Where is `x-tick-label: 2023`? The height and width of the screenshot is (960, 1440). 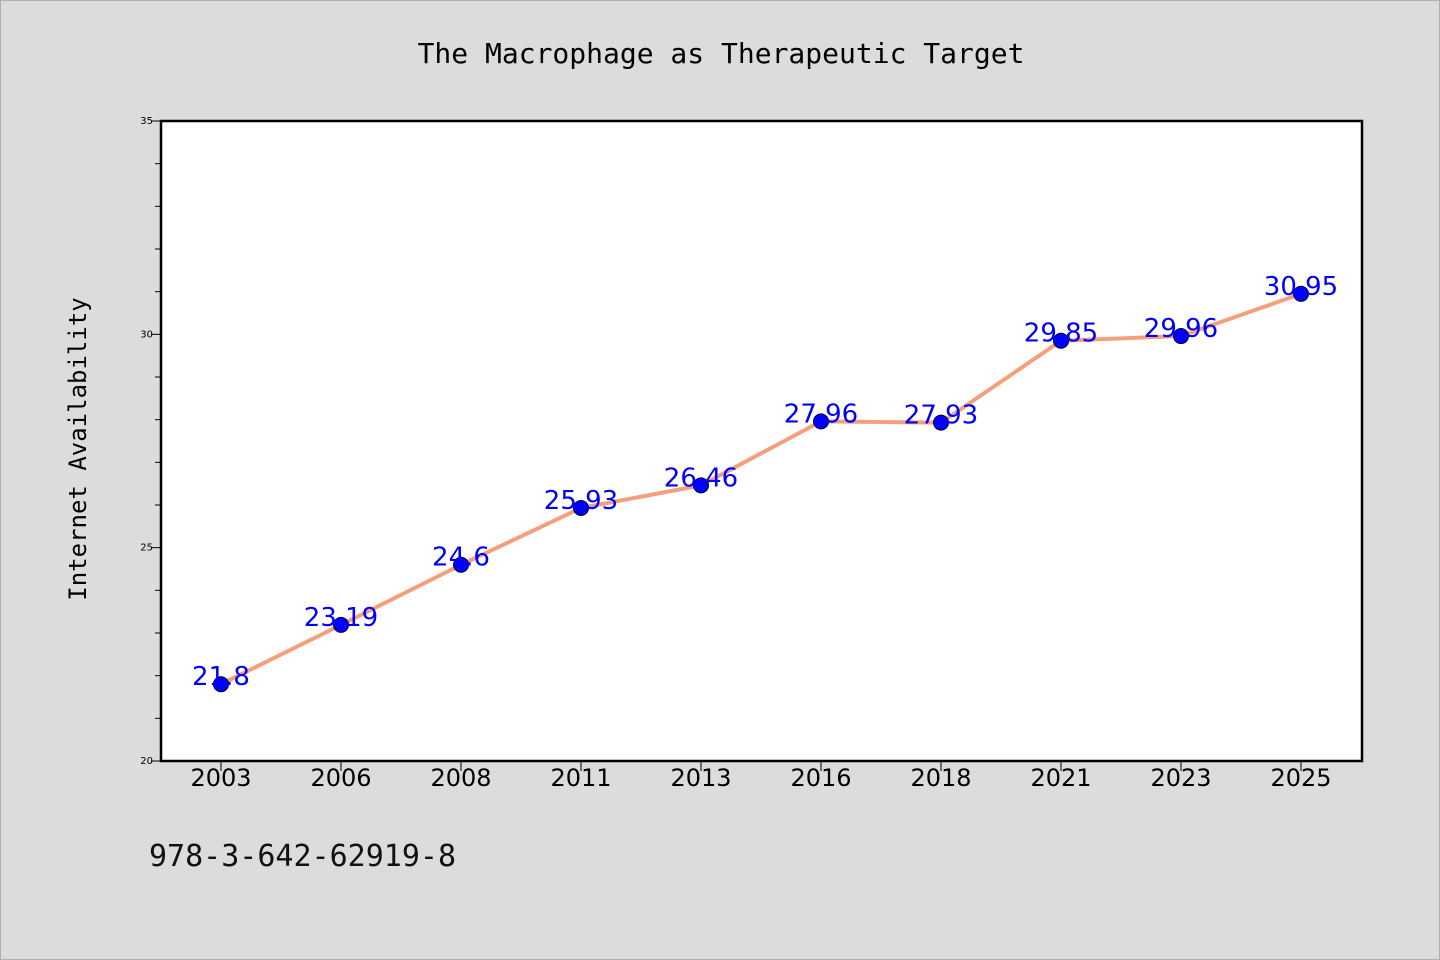
x-tick-label: 2023 is located at coordinates (1180, 778).